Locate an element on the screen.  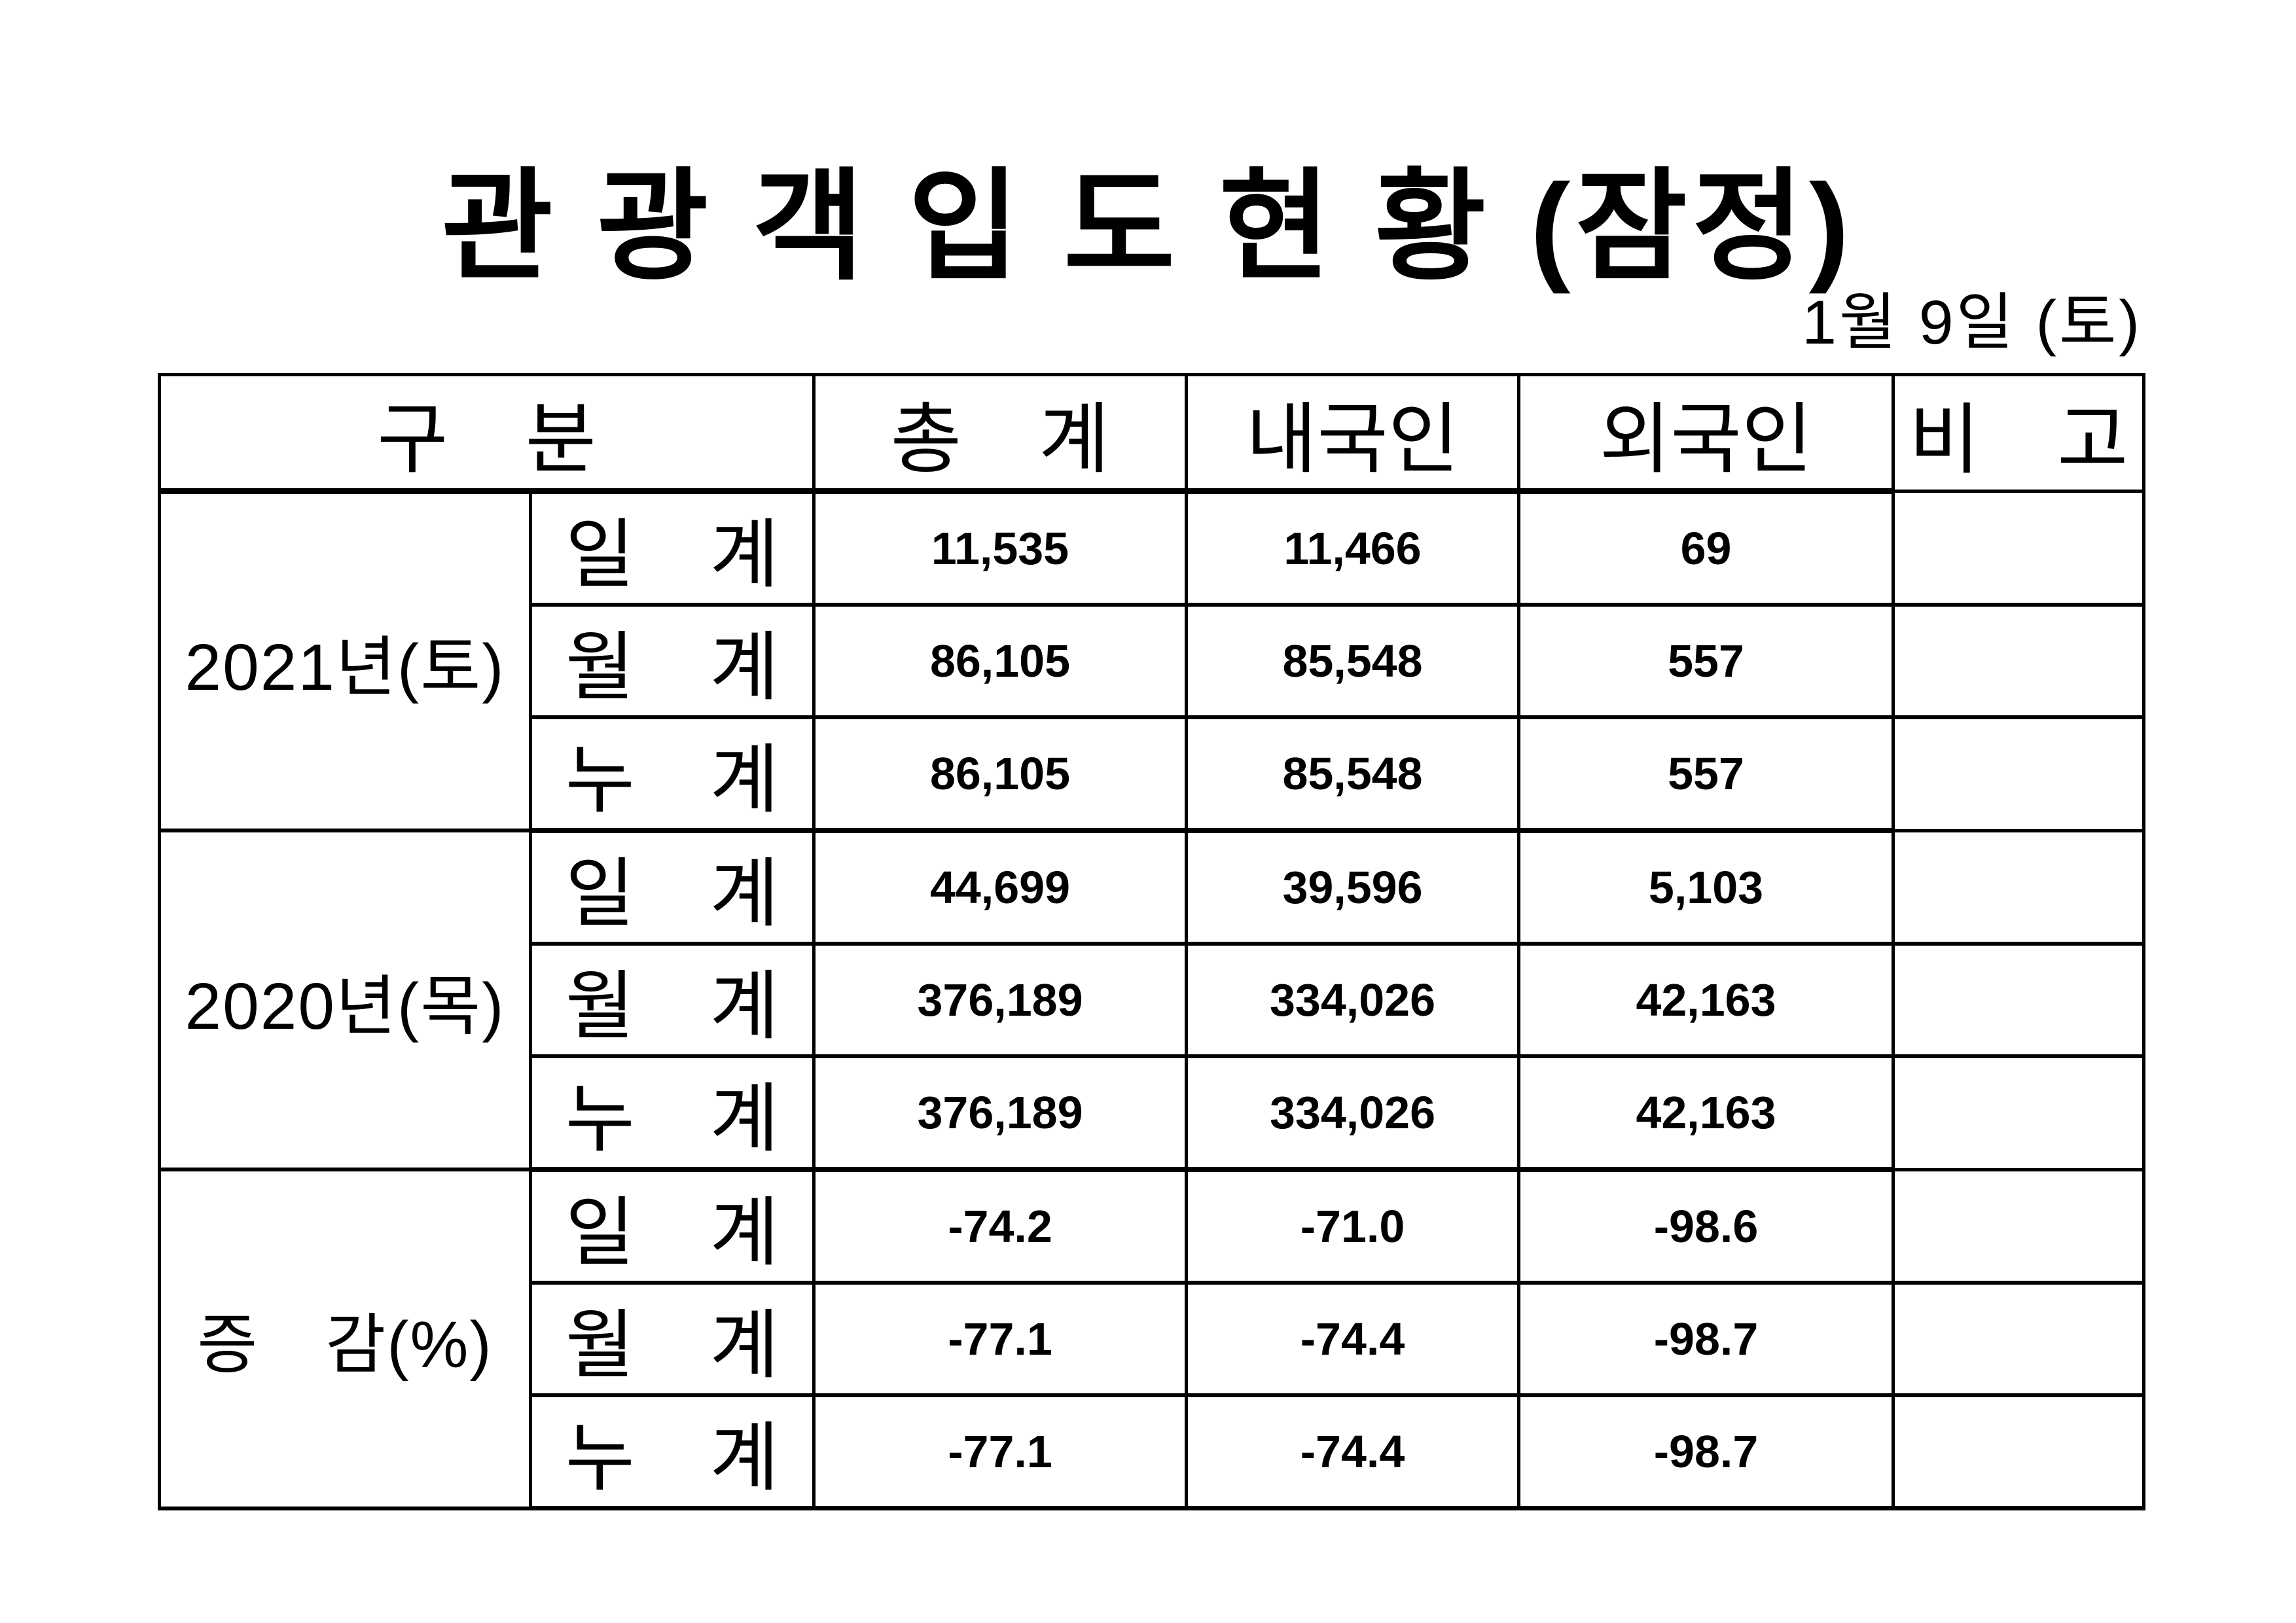
table-row: 월 계 -77.1 -74.4 -98.7 is located at coordinates (1152, 1339).